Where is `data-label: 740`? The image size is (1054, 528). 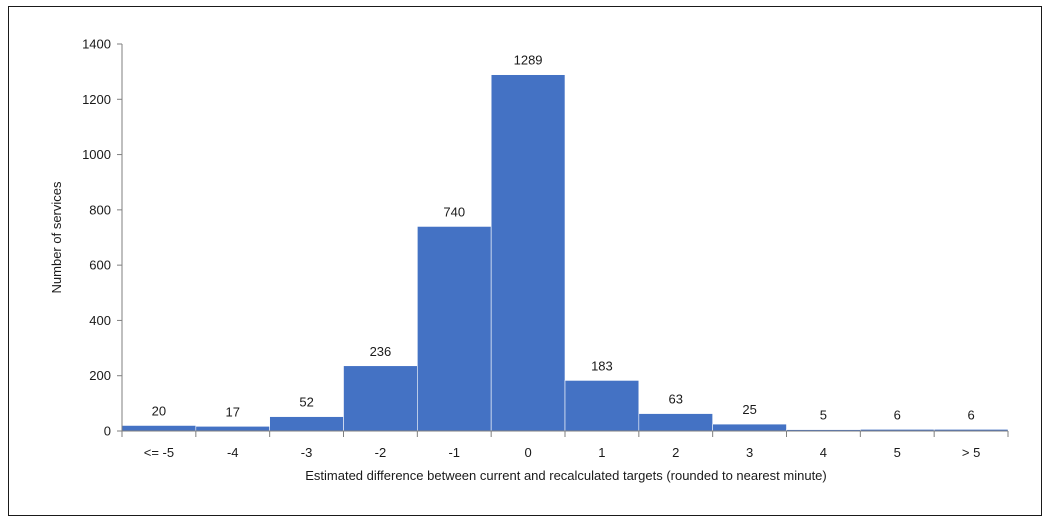 data-label: 740 is located at coordinates (454, 211).